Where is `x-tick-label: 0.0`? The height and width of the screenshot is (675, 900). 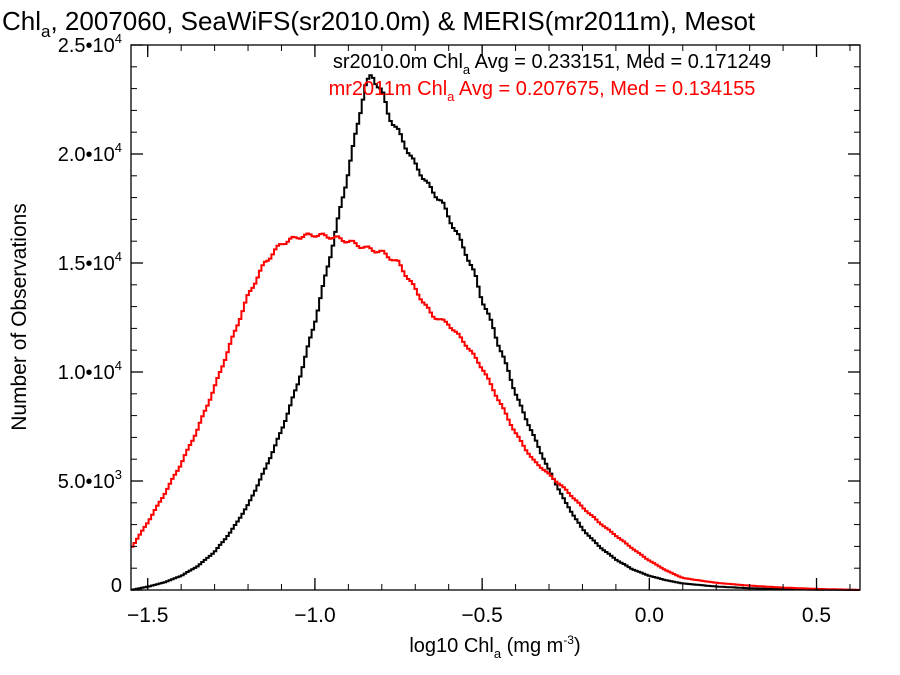 x-tick-label: 0.0 is located at coordinates (649, 615).